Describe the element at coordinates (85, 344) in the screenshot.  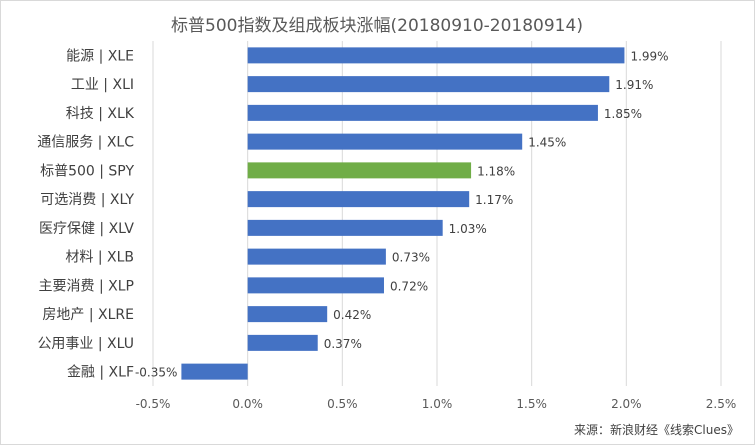
I see `category-label: 公用事业 | XLU` at that location.